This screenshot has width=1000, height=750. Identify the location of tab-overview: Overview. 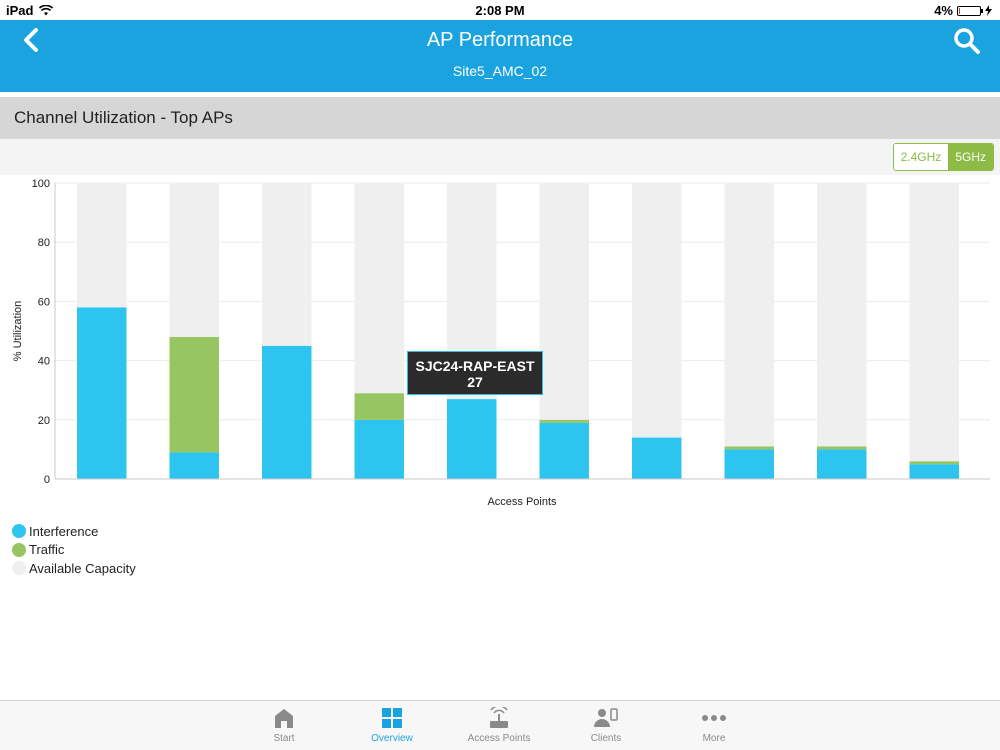
(392, 724).